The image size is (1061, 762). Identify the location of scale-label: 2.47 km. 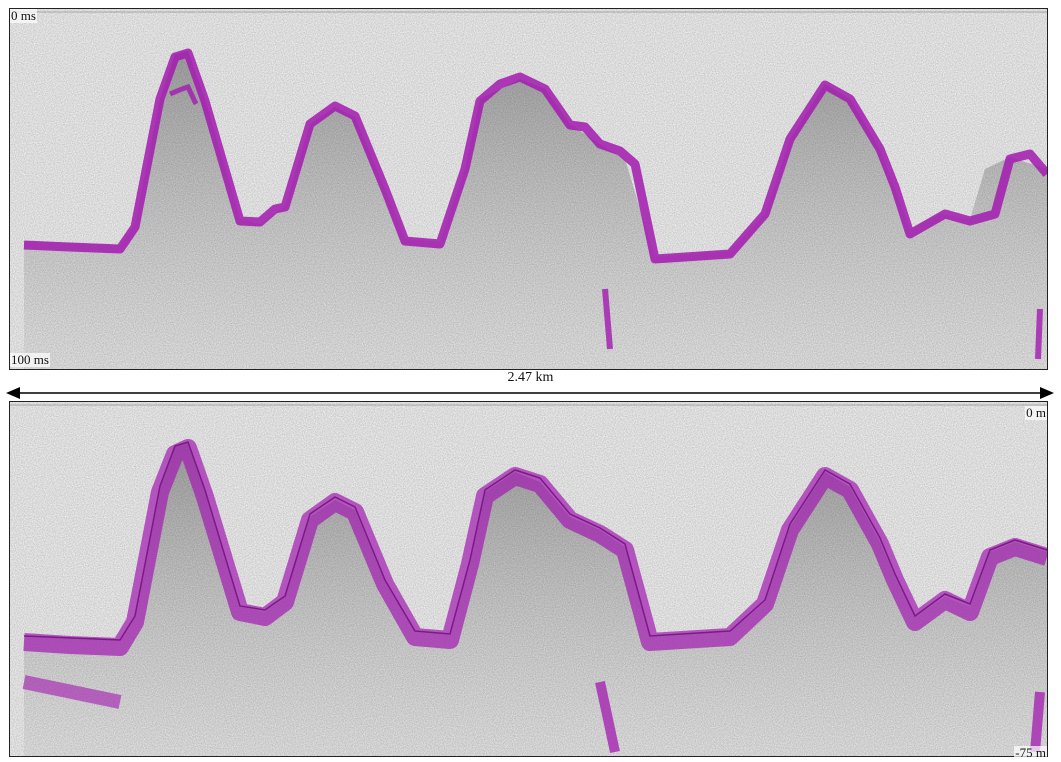
(530, 377).